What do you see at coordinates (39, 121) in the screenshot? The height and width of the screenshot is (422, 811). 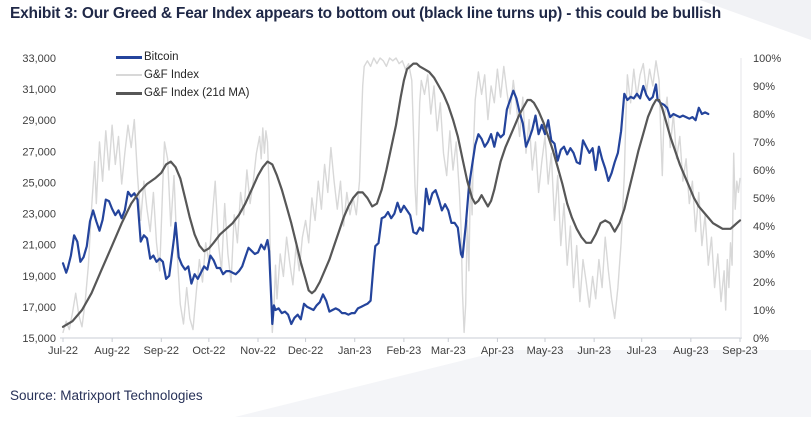 I see `y-left-tick-label: 29,000` at bounding box center [39, 121].